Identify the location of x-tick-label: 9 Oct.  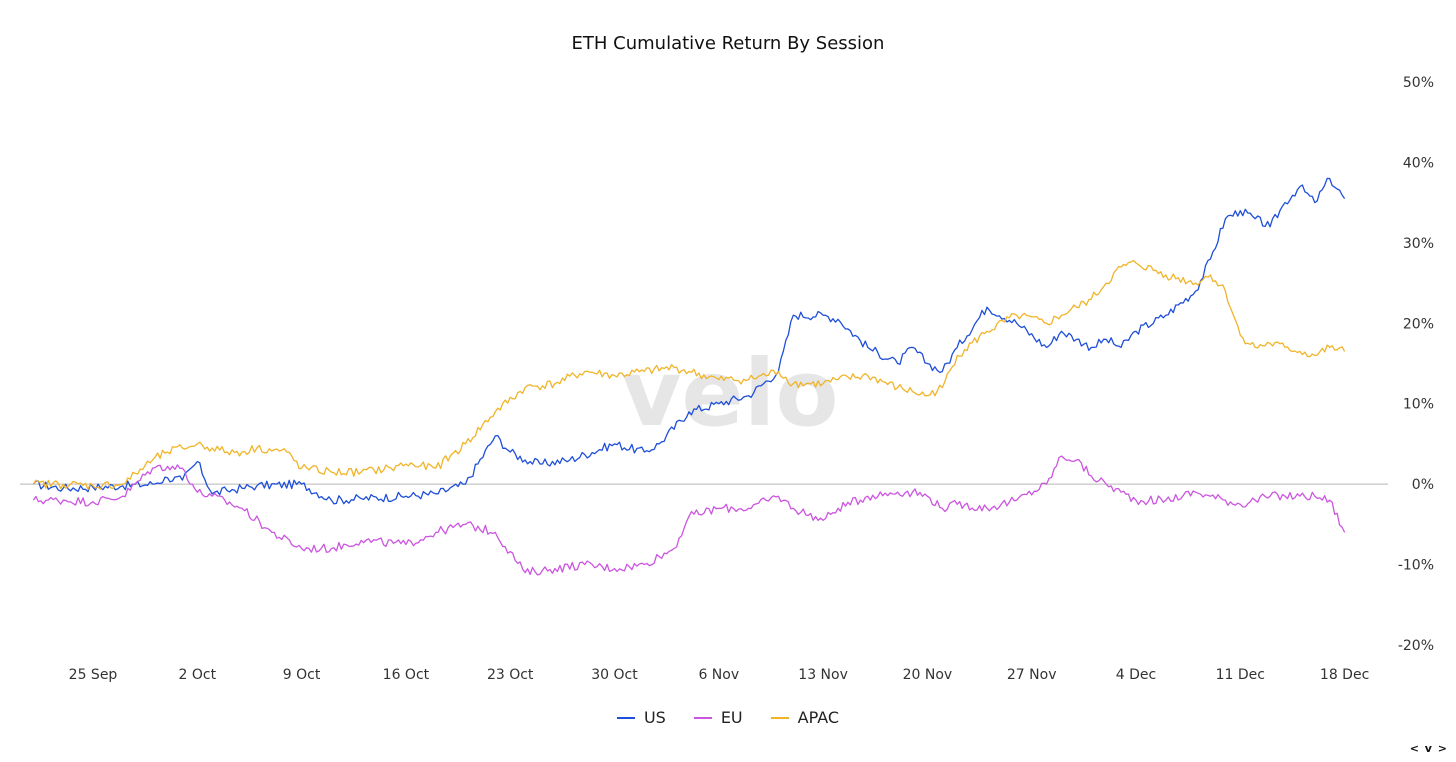
(302, 675).